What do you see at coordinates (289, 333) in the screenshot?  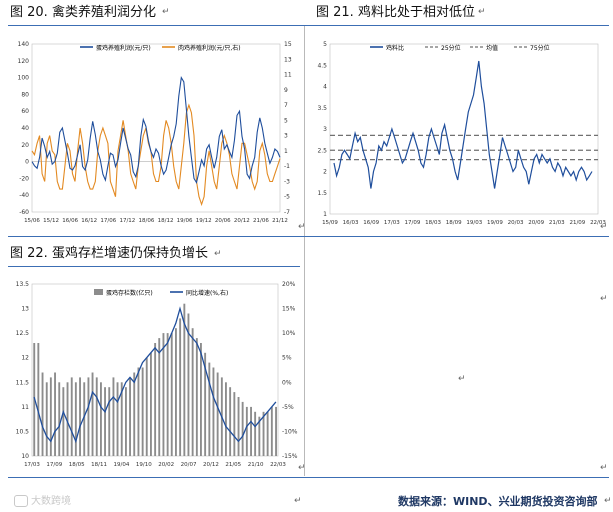 I see `fig22-y-right-tick: 10%` at bounding box center [289, 333].